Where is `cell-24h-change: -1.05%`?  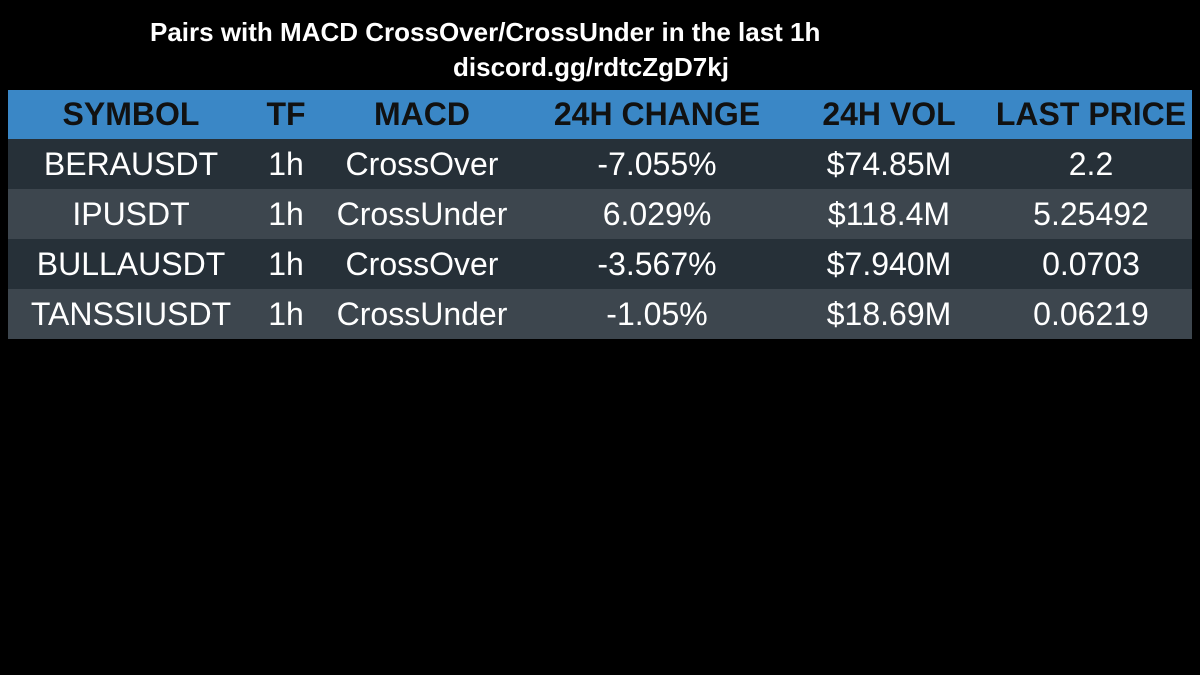 cell-24h-change: -1.05% is located at coordinates (657, 314).